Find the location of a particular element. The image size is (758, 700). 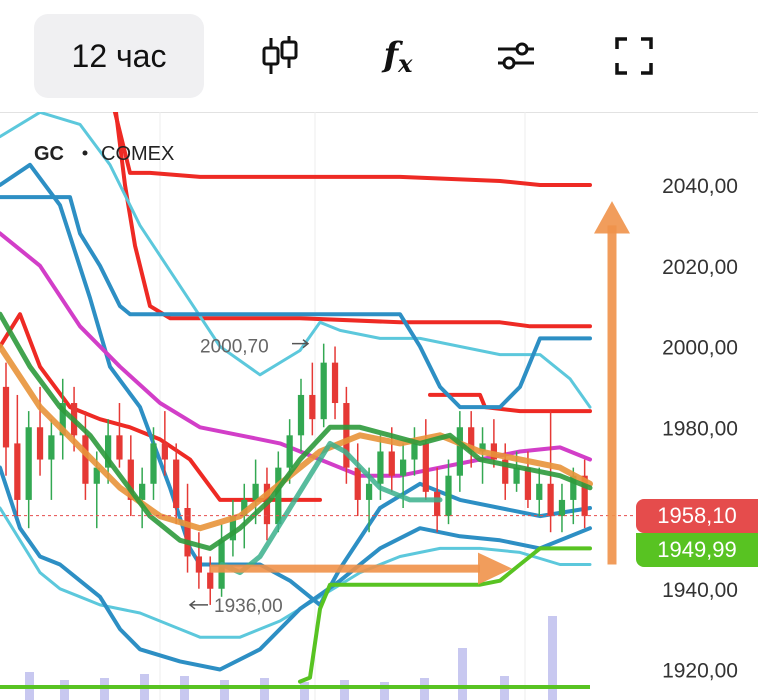

lime-level-line is located at coordinates (445, 615).